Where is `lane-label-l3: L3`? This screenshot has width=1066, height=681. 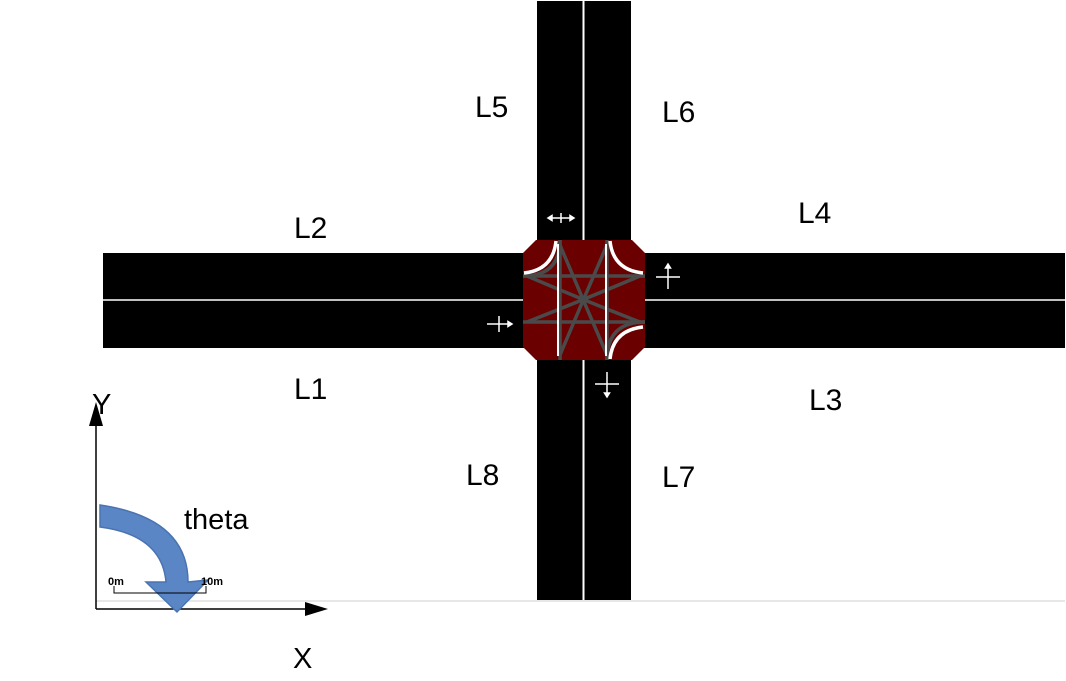
lane-label-l3: L3 is located at coordinates (825, 400).